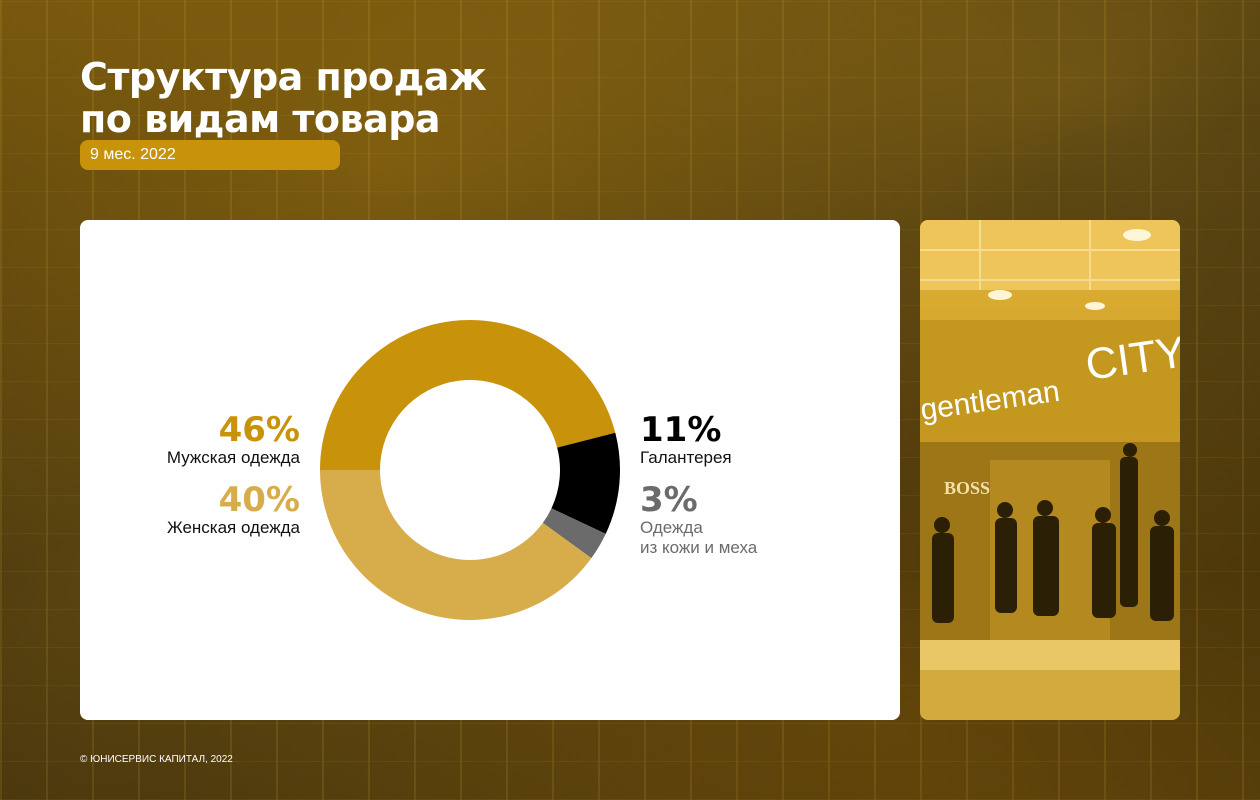 Image resolution: width=1260 pixels, height=800 pixels. Describe the element at coordinates (233, 527) in the screenshot. I see `womens-name: Женская одежда` at that location.